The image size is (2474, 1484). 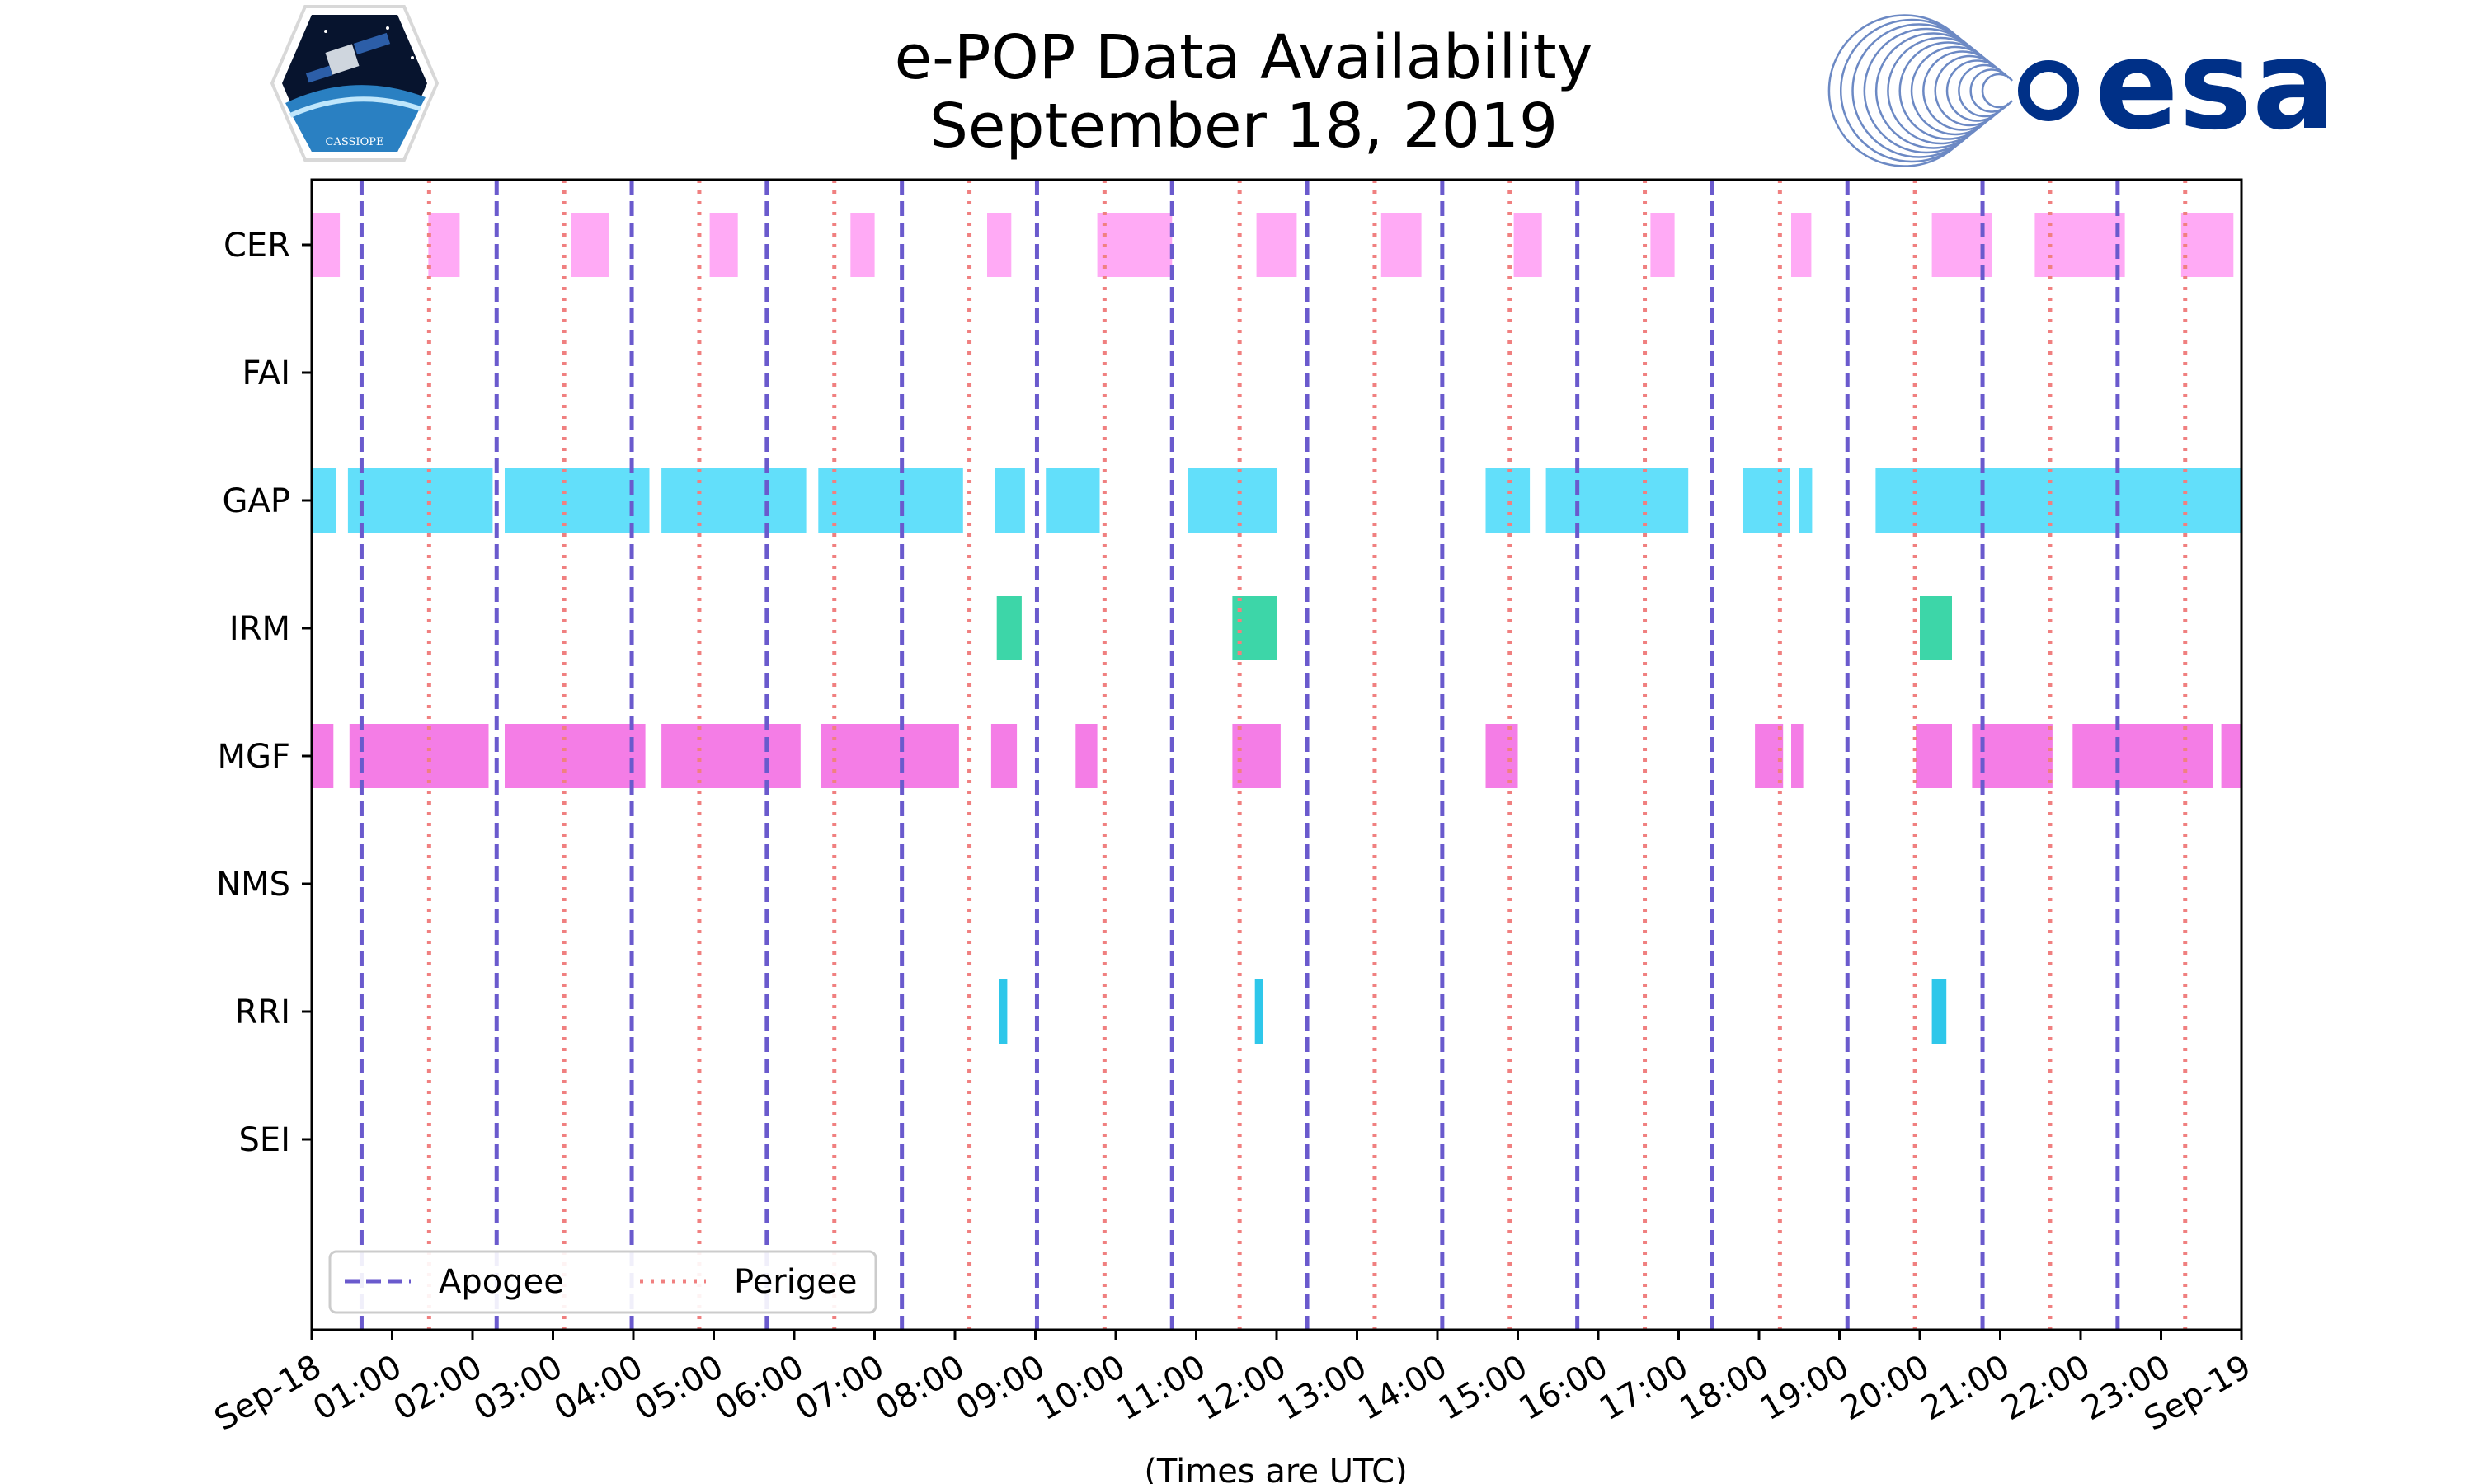 I want to click on legend-perigee-label: Perigee, so click(x=795, y=1282).